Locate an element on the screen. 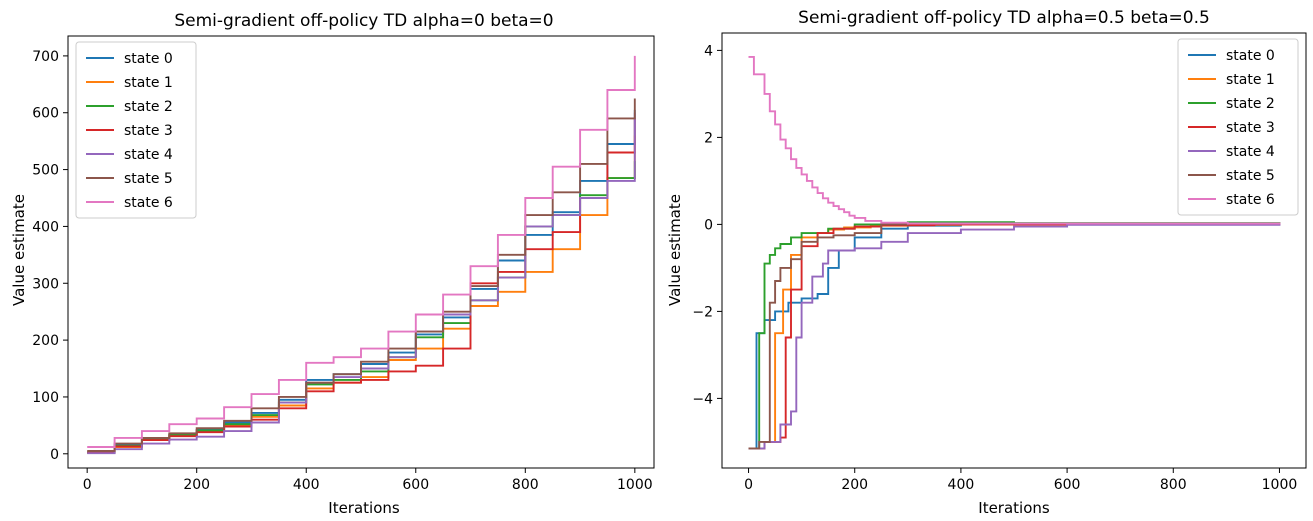 The width and height of the screenshot is (1313, 521). right-chart-legend-label: state 6 is located at coordinates (1250, 200).